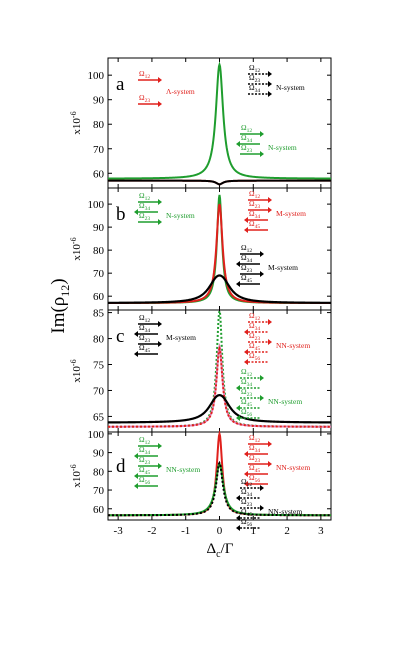  Describe the element at coordinates (254, 531) in the screenshot. I see `x-tick-label: 1` at that location.